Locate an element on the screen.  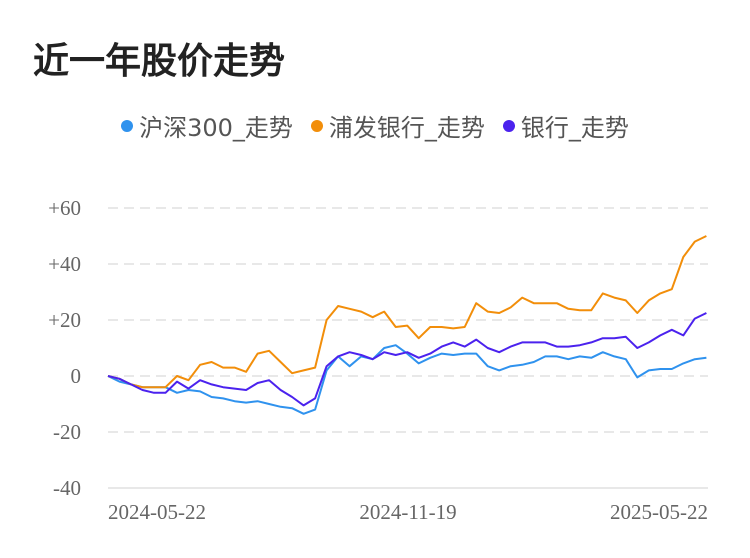
legend-marker-bank is located at coordinates (508, 125).